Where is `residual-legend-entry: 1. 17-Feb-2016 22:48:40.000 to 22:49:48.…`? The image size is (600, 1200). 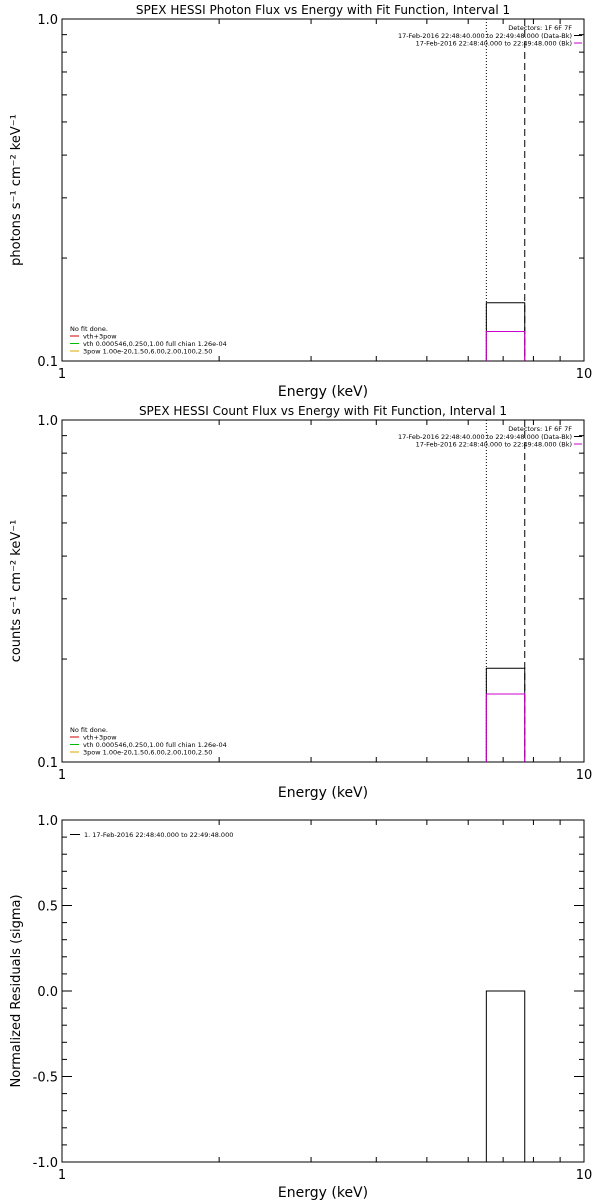 residual-legend-entry: 1. 17-Feb-2016 22:48:40.000 to 22:49:48.… is located at coordinates (158, 835).